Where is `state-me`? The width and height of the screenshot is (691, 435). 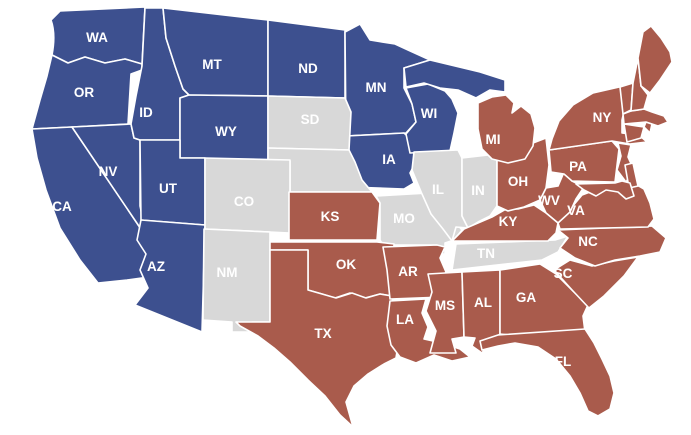
state-me is located at coordinates (655, 59).